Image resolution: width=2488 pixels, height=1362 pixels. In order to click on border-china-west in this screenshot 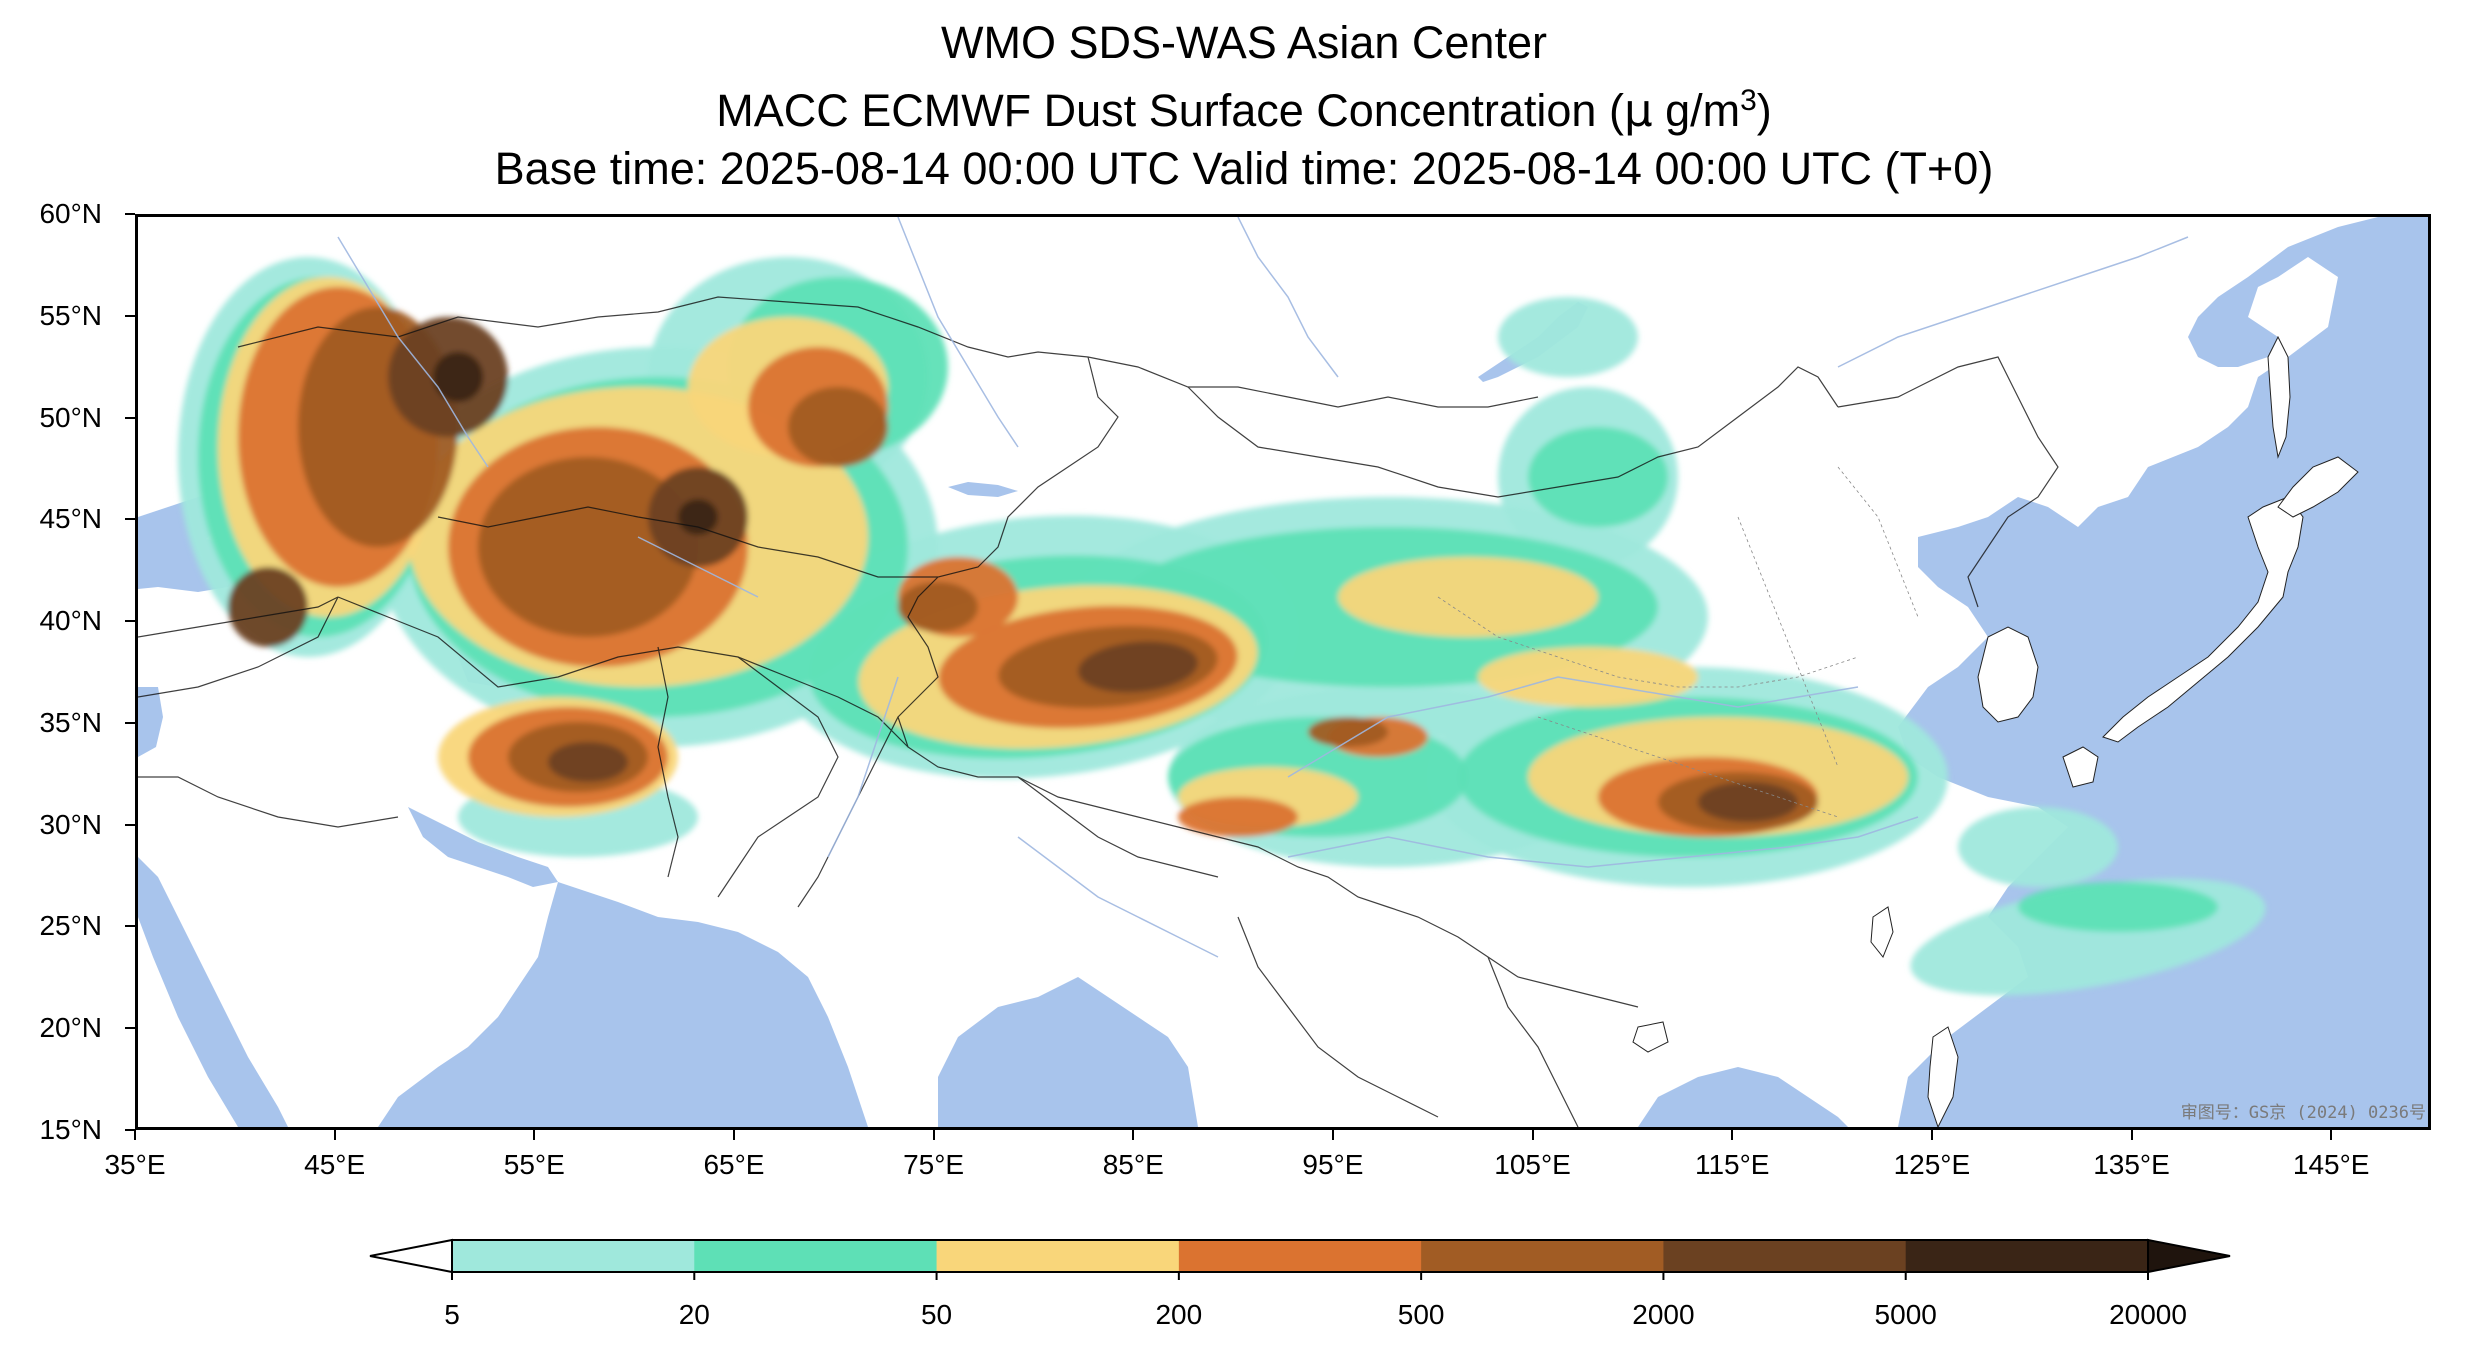, I will do `click(1268, 682)`.